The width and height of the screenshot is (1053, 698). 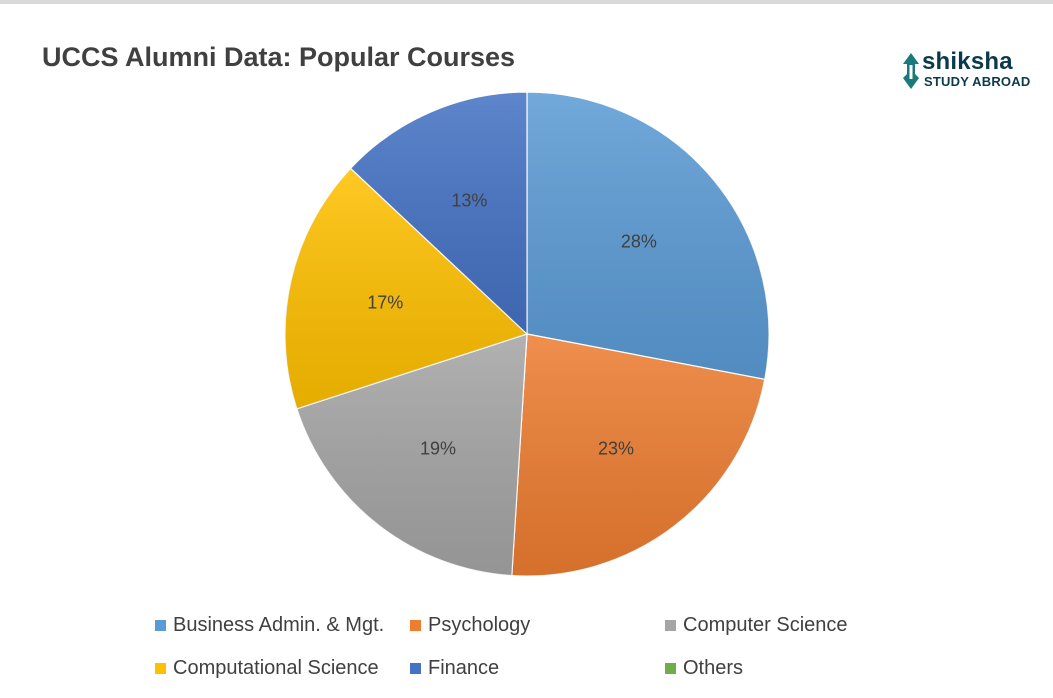 What do you see at coordinates (479, 624) in the screenshot?
I see `legend-label: Psychology` at bounding box center [479, 624].